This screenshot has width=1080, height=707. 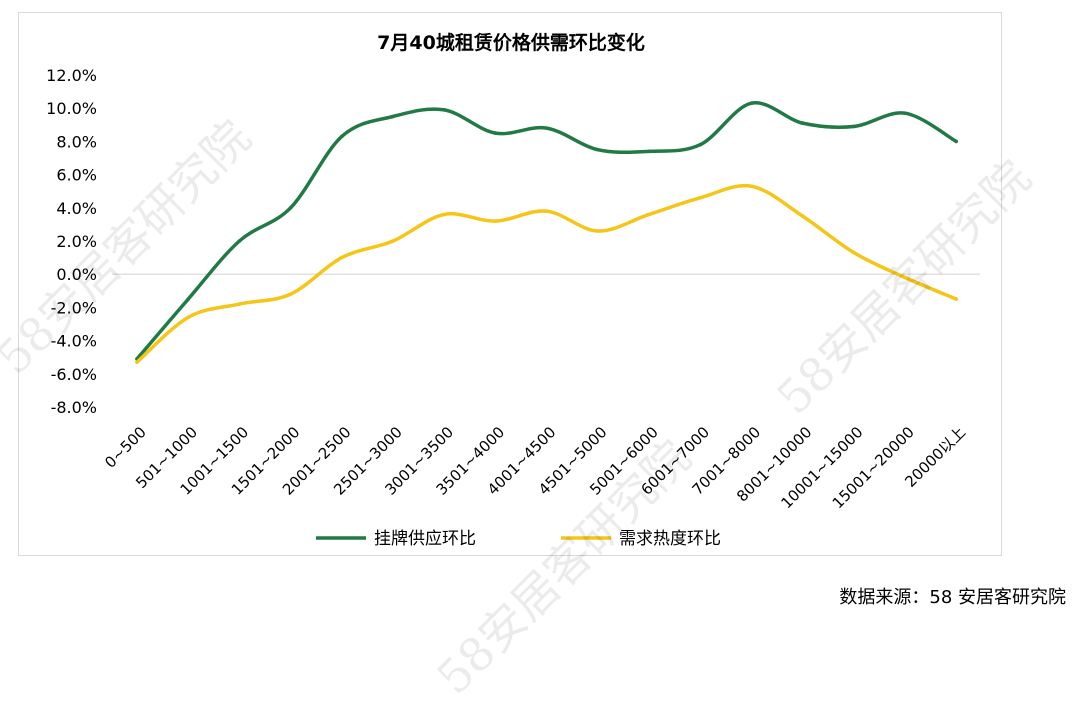 I want to click on y-tick-label: -8.0%, so click(x=74, y=407).